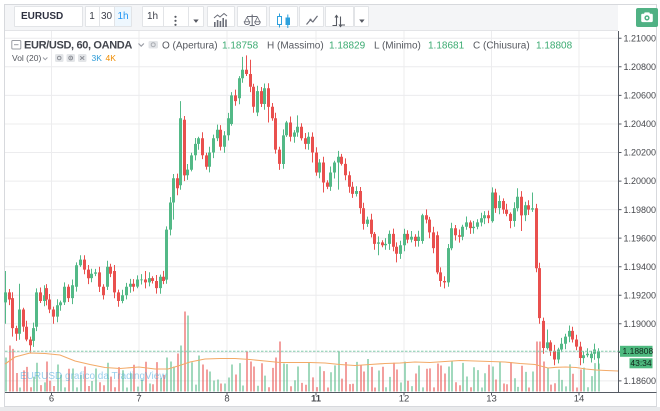 This screenshot has width=660, height=411. I want to click on svg-text: 1.18681, so click(446, 46).